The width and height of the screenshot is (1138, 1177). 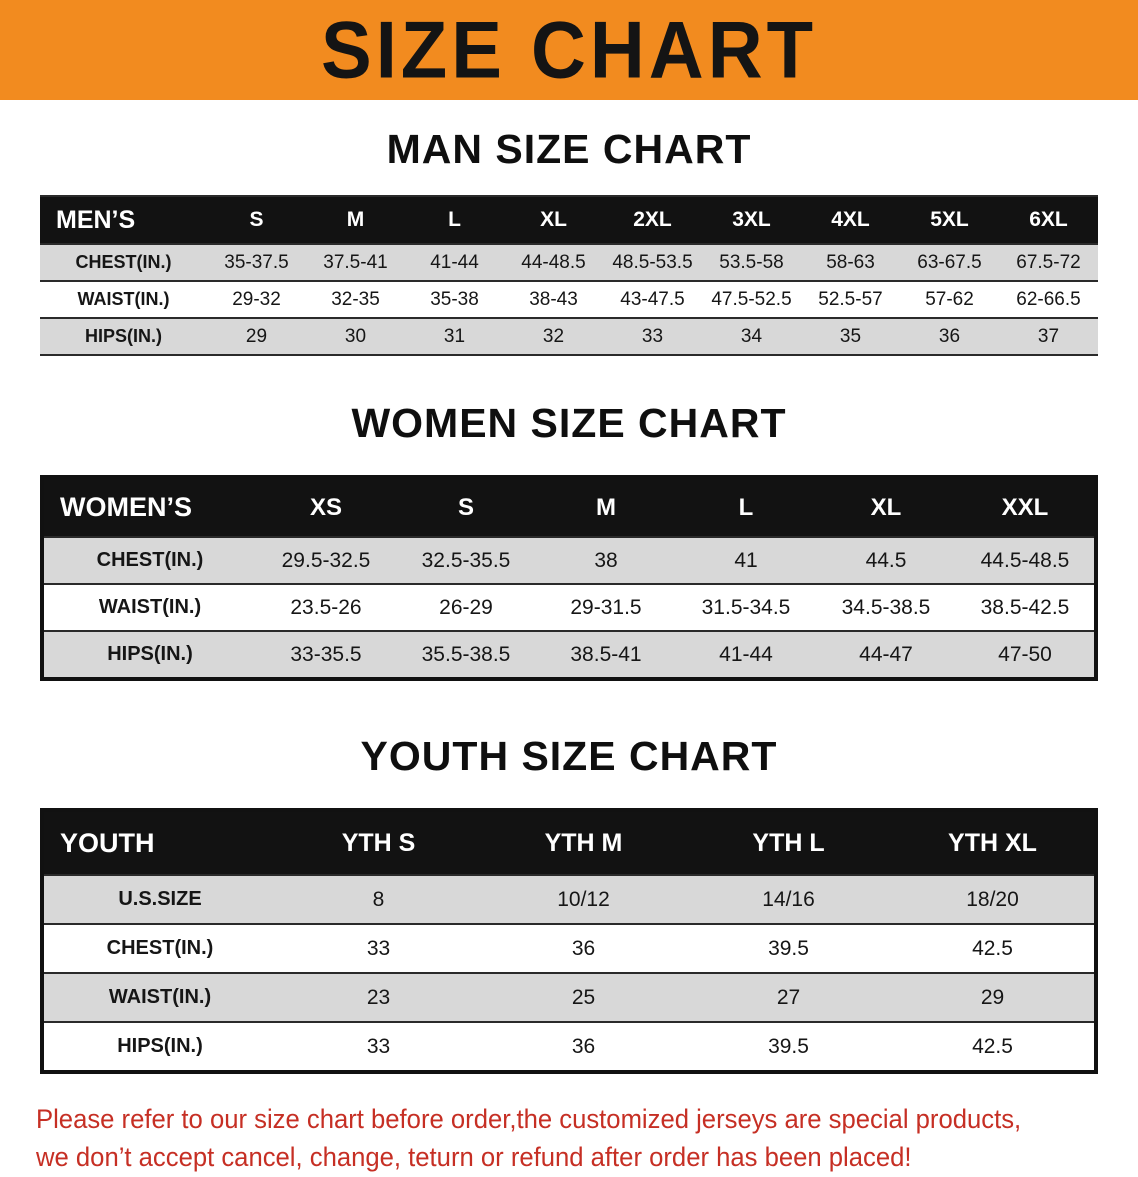 I want to click on size-value: 35, so click(x=850, y=336).